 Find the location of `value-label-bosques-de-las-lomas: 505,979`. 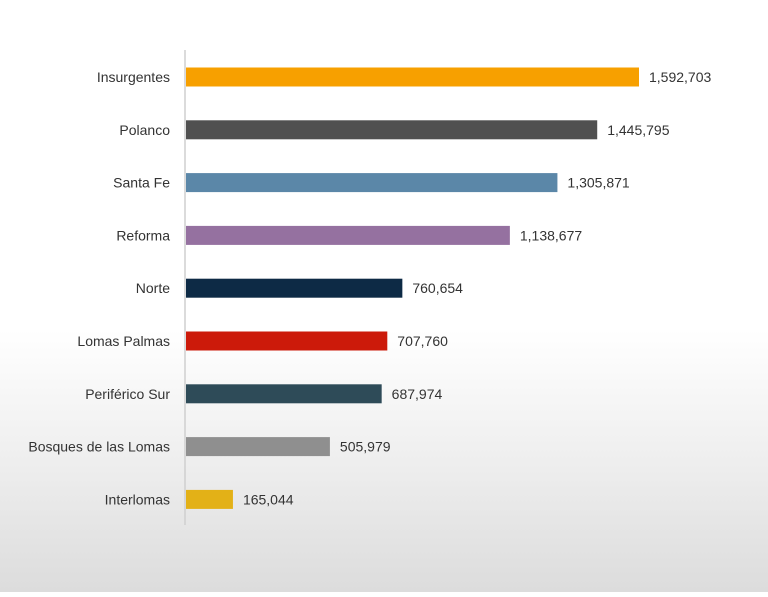

value-label-bosques-de-las-lomas: 505,979 is located at coordinates (365, 447).